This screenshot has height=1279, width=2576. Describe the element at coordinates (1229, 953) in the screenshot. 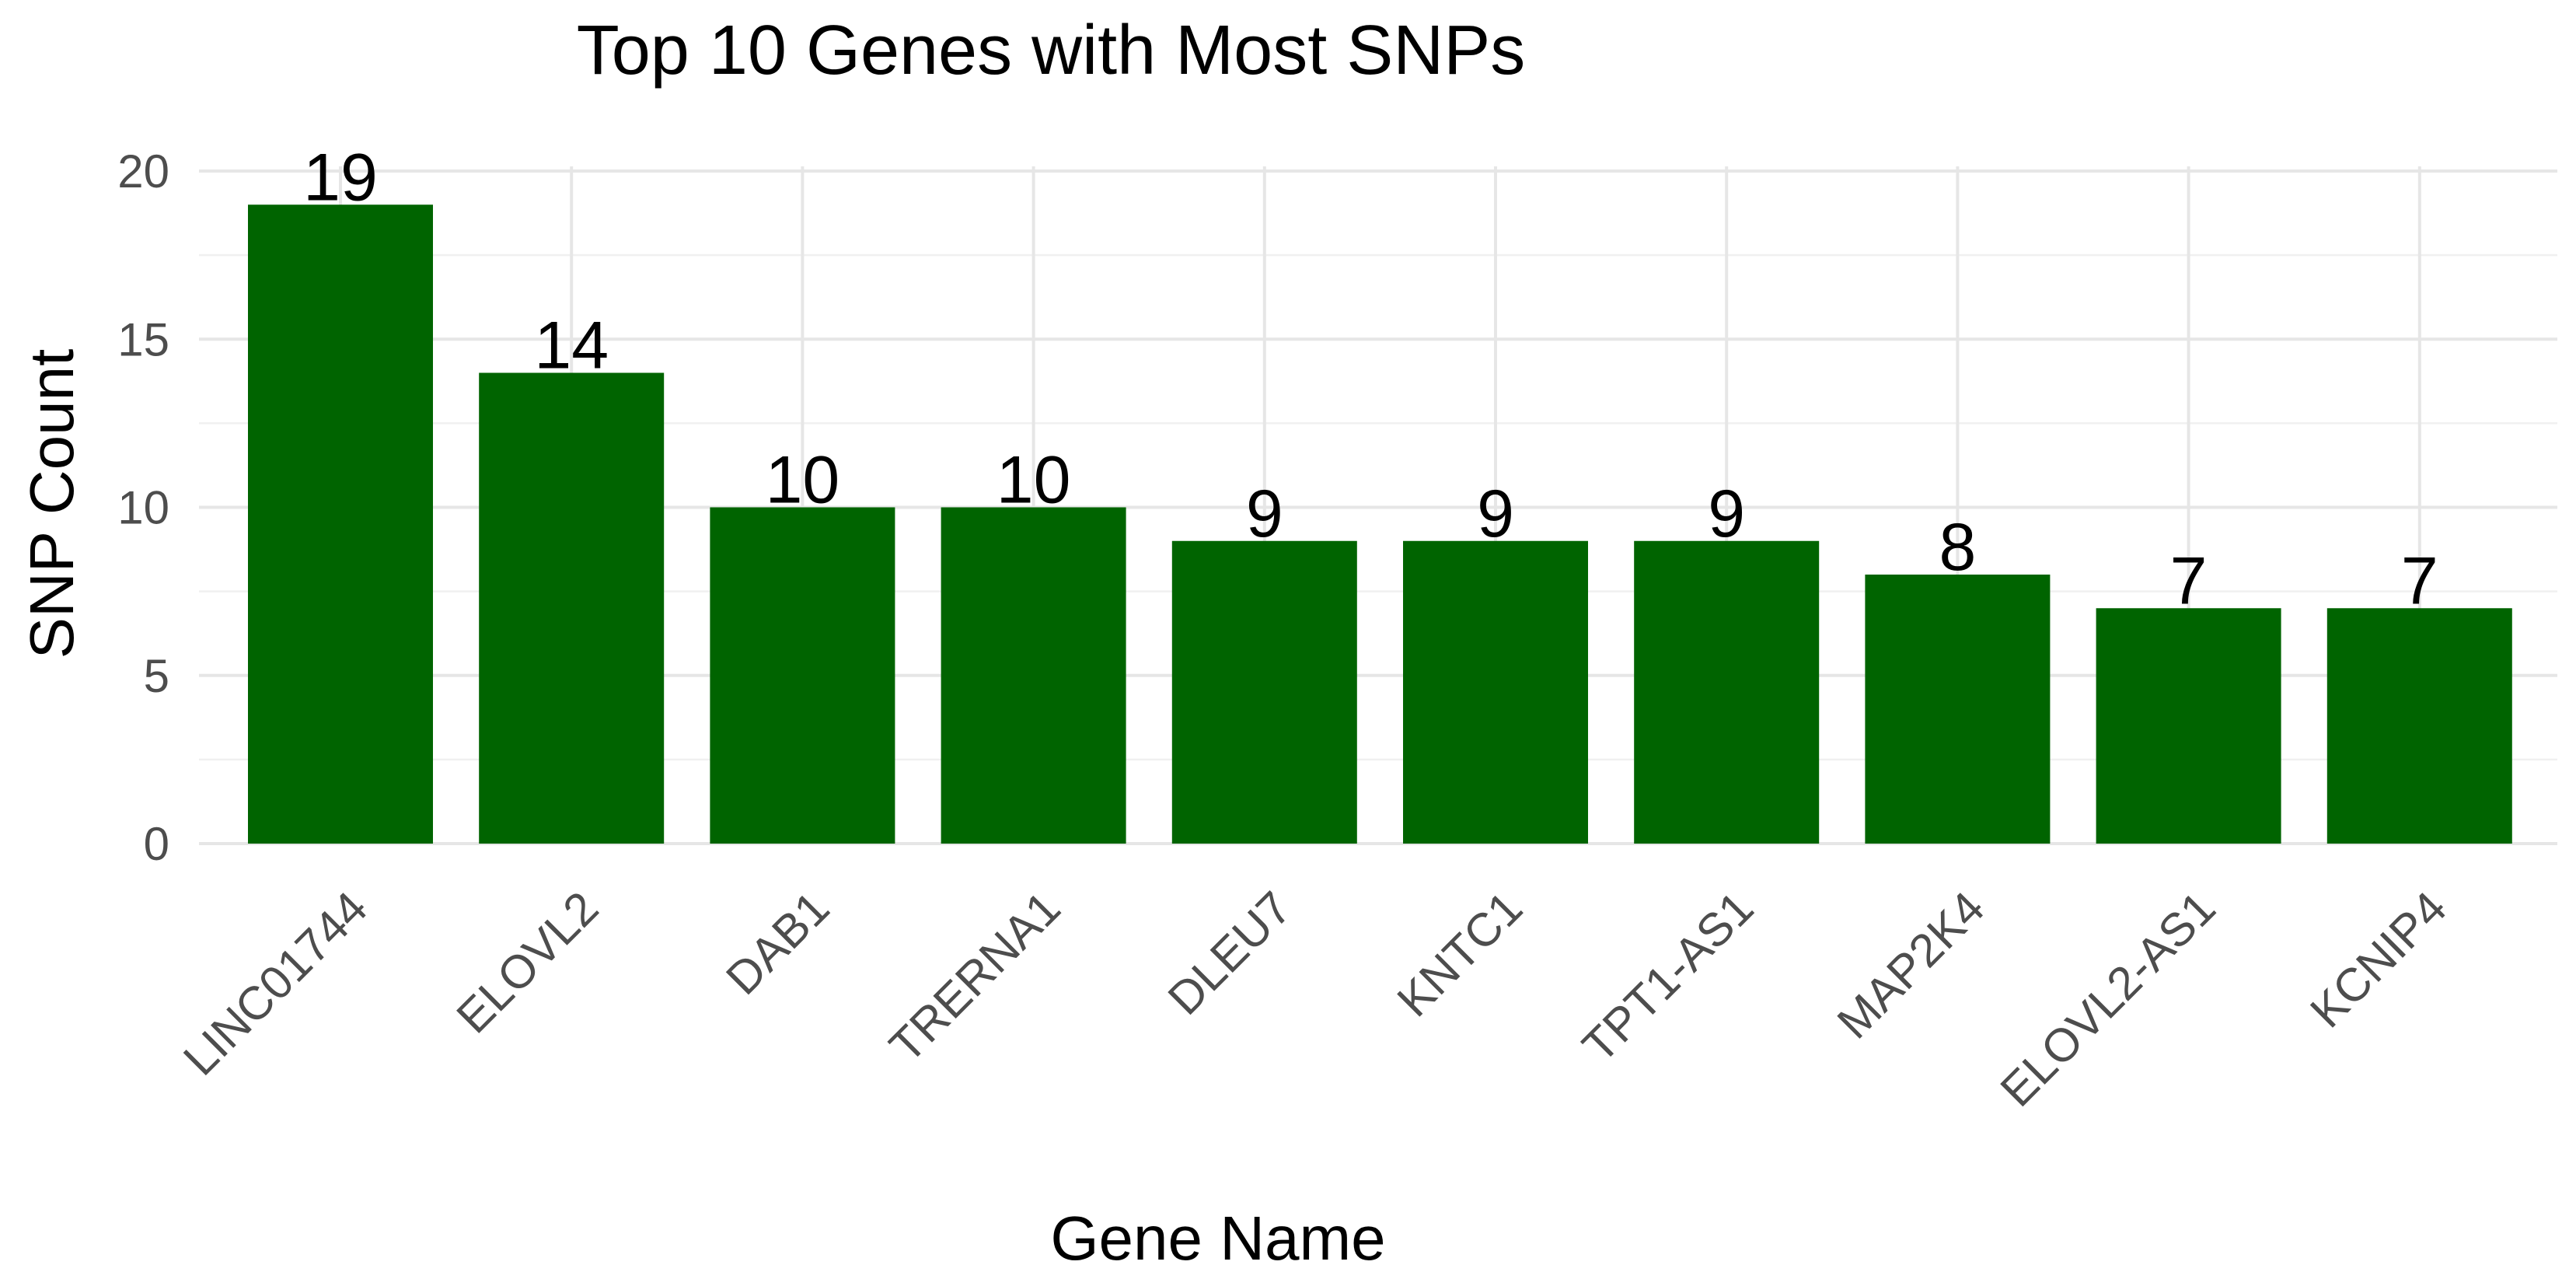

I see `x-tick-label: DLEU7` at that location.